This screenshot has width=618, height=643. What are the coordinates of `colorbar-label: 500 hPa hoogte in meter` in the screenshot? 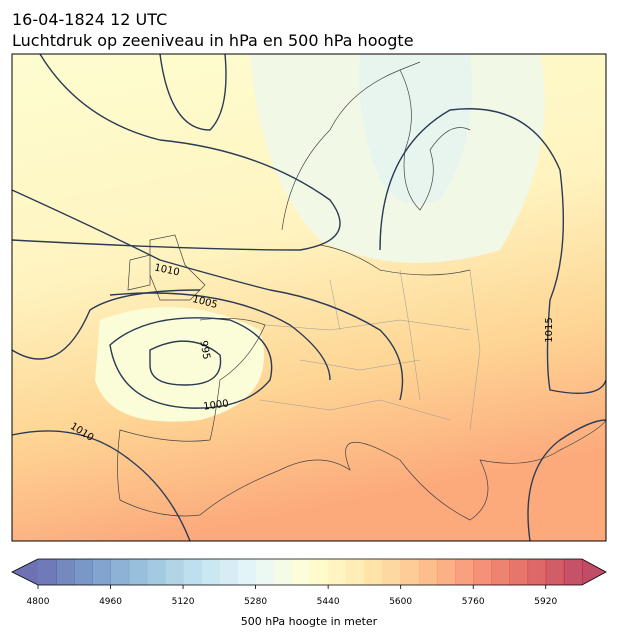 It's located at (309, 621).